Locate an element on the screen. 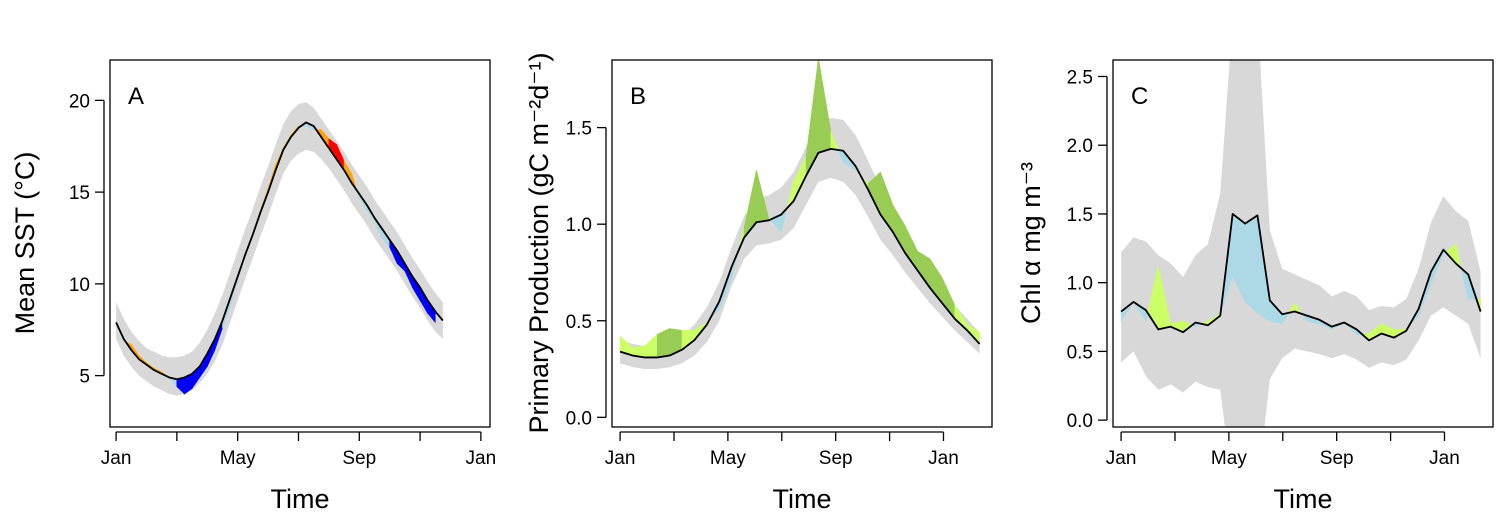 Image resolution: width=1504 pixels, height=520 pixels. y-axis-title: Chl α mg m⁻³ is located at coordinates (1031, 243).